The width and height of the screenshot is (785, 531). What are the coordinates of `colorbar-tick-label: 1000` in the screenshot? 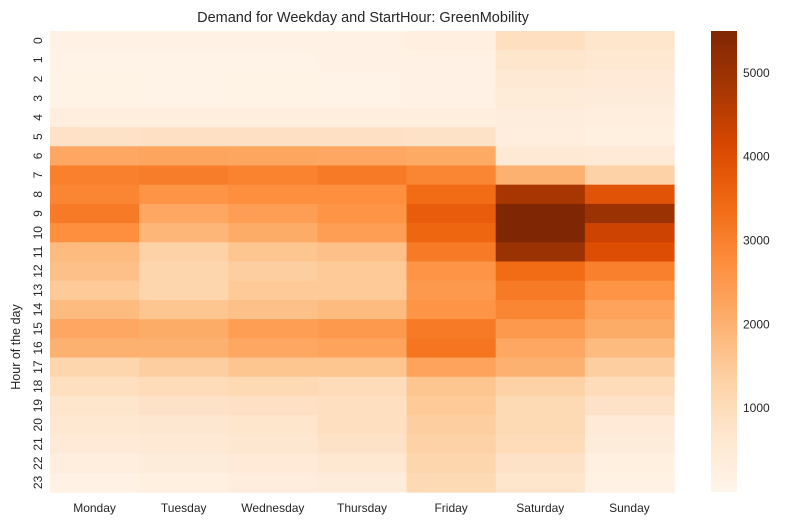 It's located at (756, 408).